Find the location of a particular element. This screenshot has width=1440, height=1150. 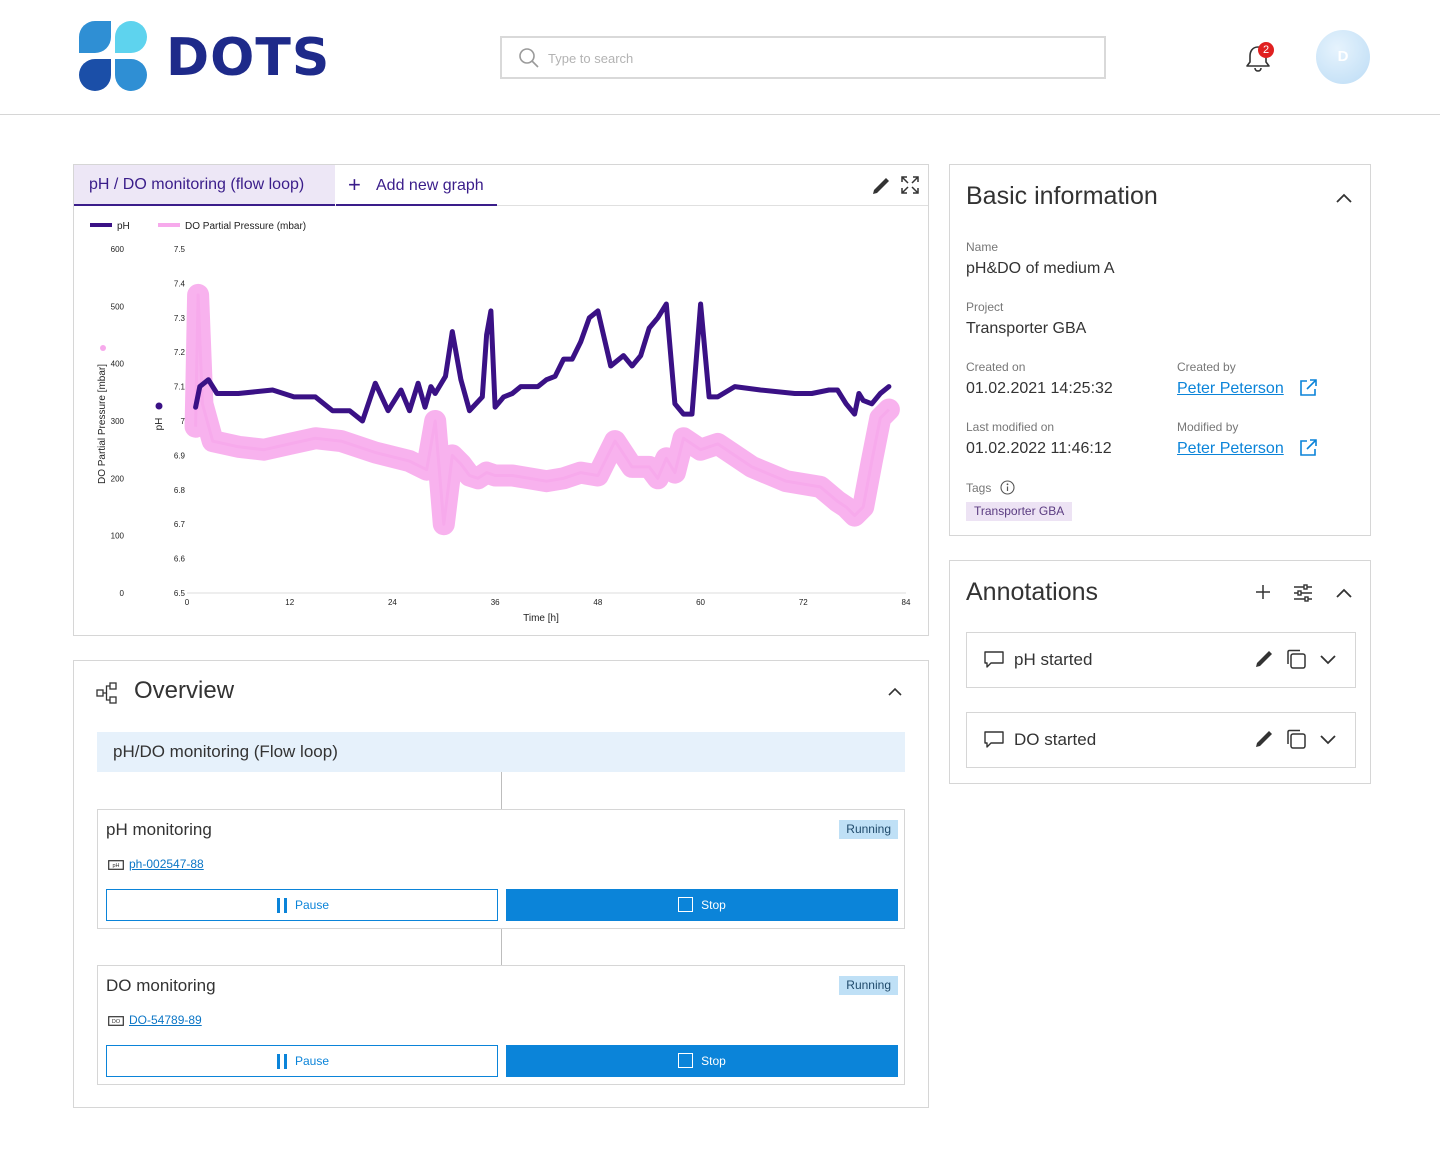

sensor-label: DO is located at coordinates (116, 1022).